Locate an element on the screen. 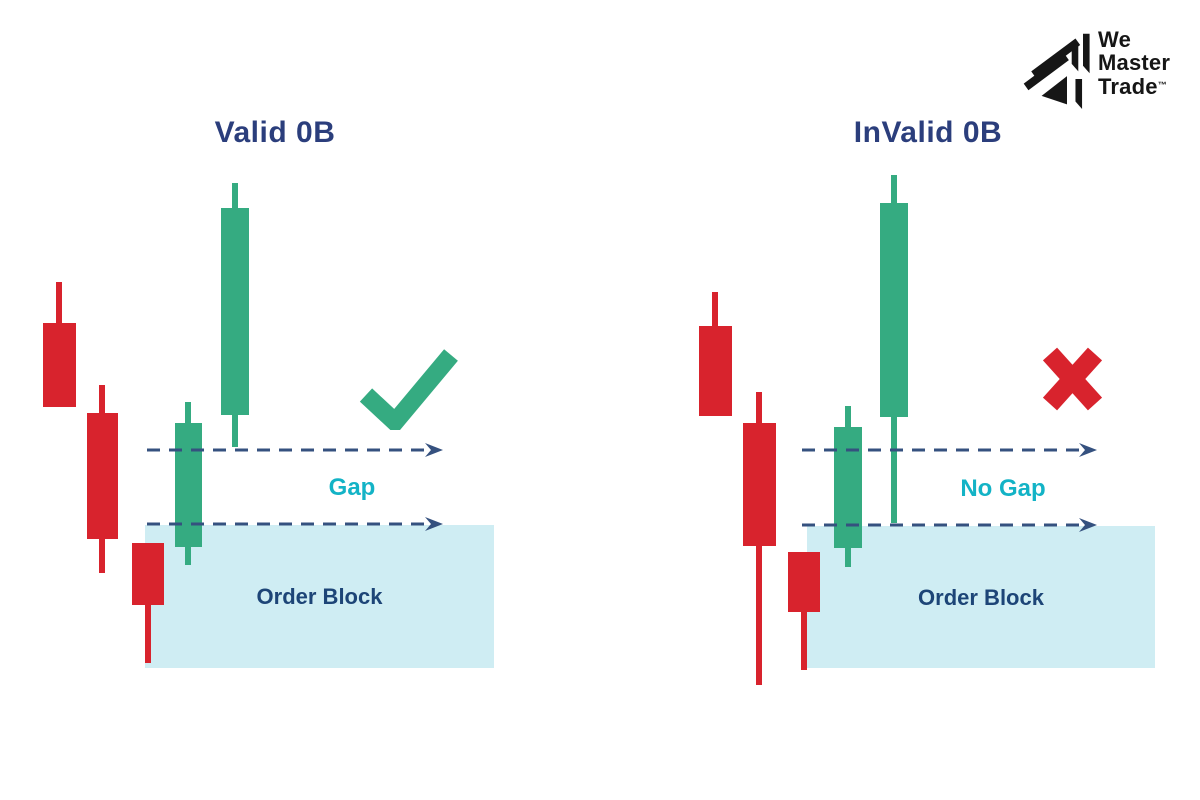 This screenshot has width=1200, height=800. invalid-x-icon is located at coordinates (1072, 379).